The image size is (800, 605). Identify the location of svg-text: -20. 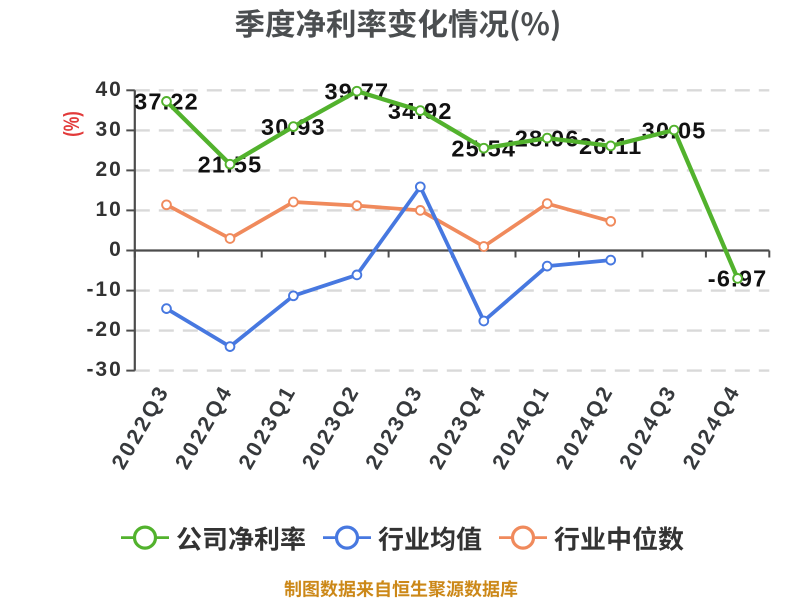
(104, 329).